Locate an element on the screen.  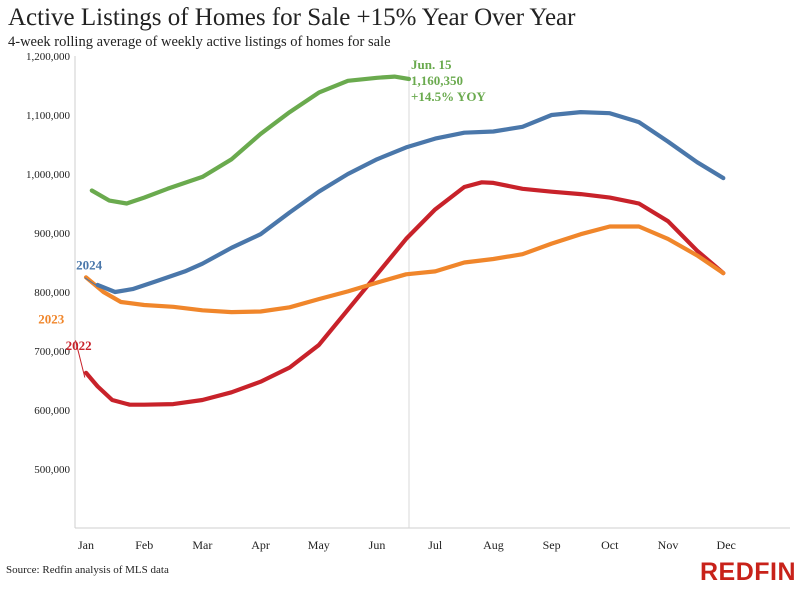
x-tick-label: Jan is located at coordinates (86, 545).